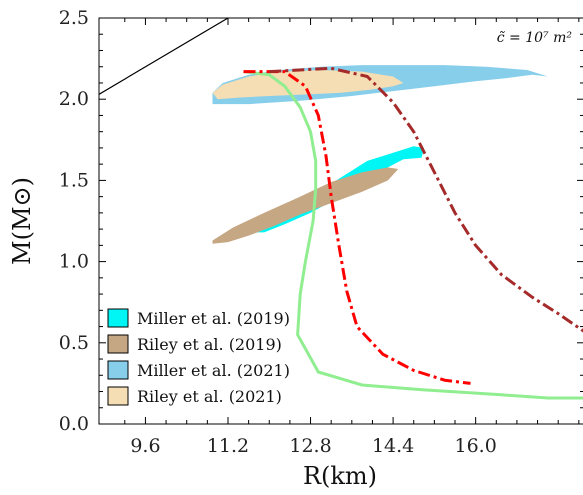 The height and width of the screenshot is (495, 583). I want to click on region-riley-et-al-2019, so click(305, 205).